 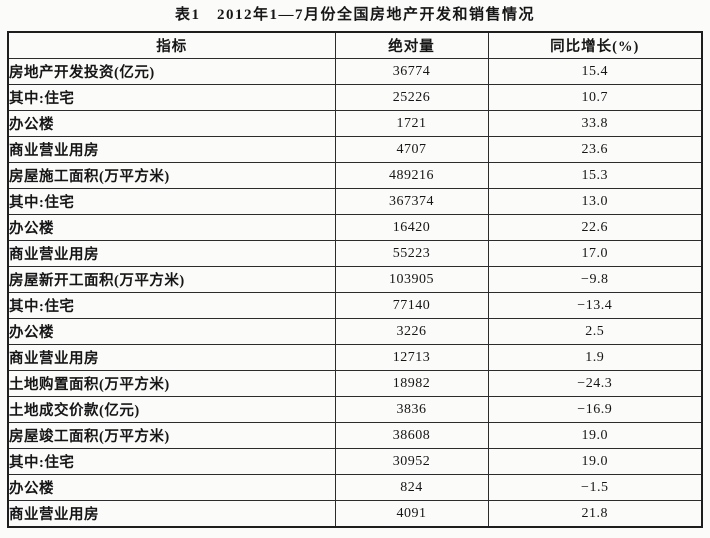 What do you see at coordinates (595, 305) in the screenshot?
I see `growth-cell: −13.4` at bounding box center [595, 305].